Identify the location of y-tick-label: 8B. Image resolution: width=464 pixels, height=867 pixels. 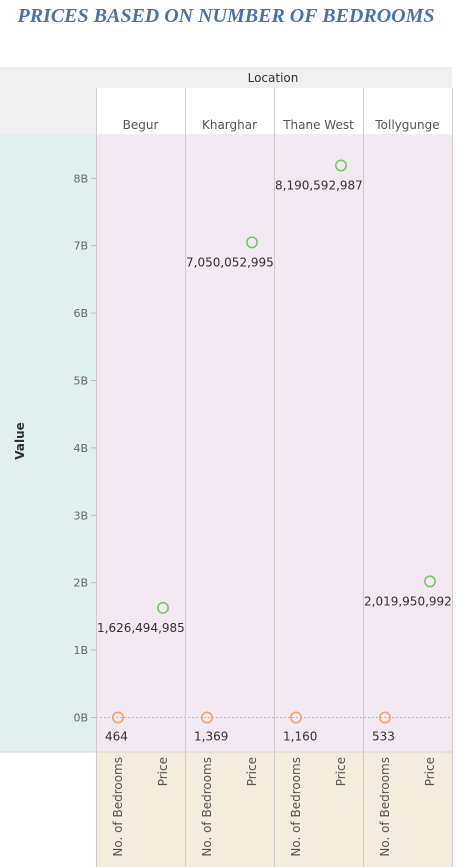
(80, 178).